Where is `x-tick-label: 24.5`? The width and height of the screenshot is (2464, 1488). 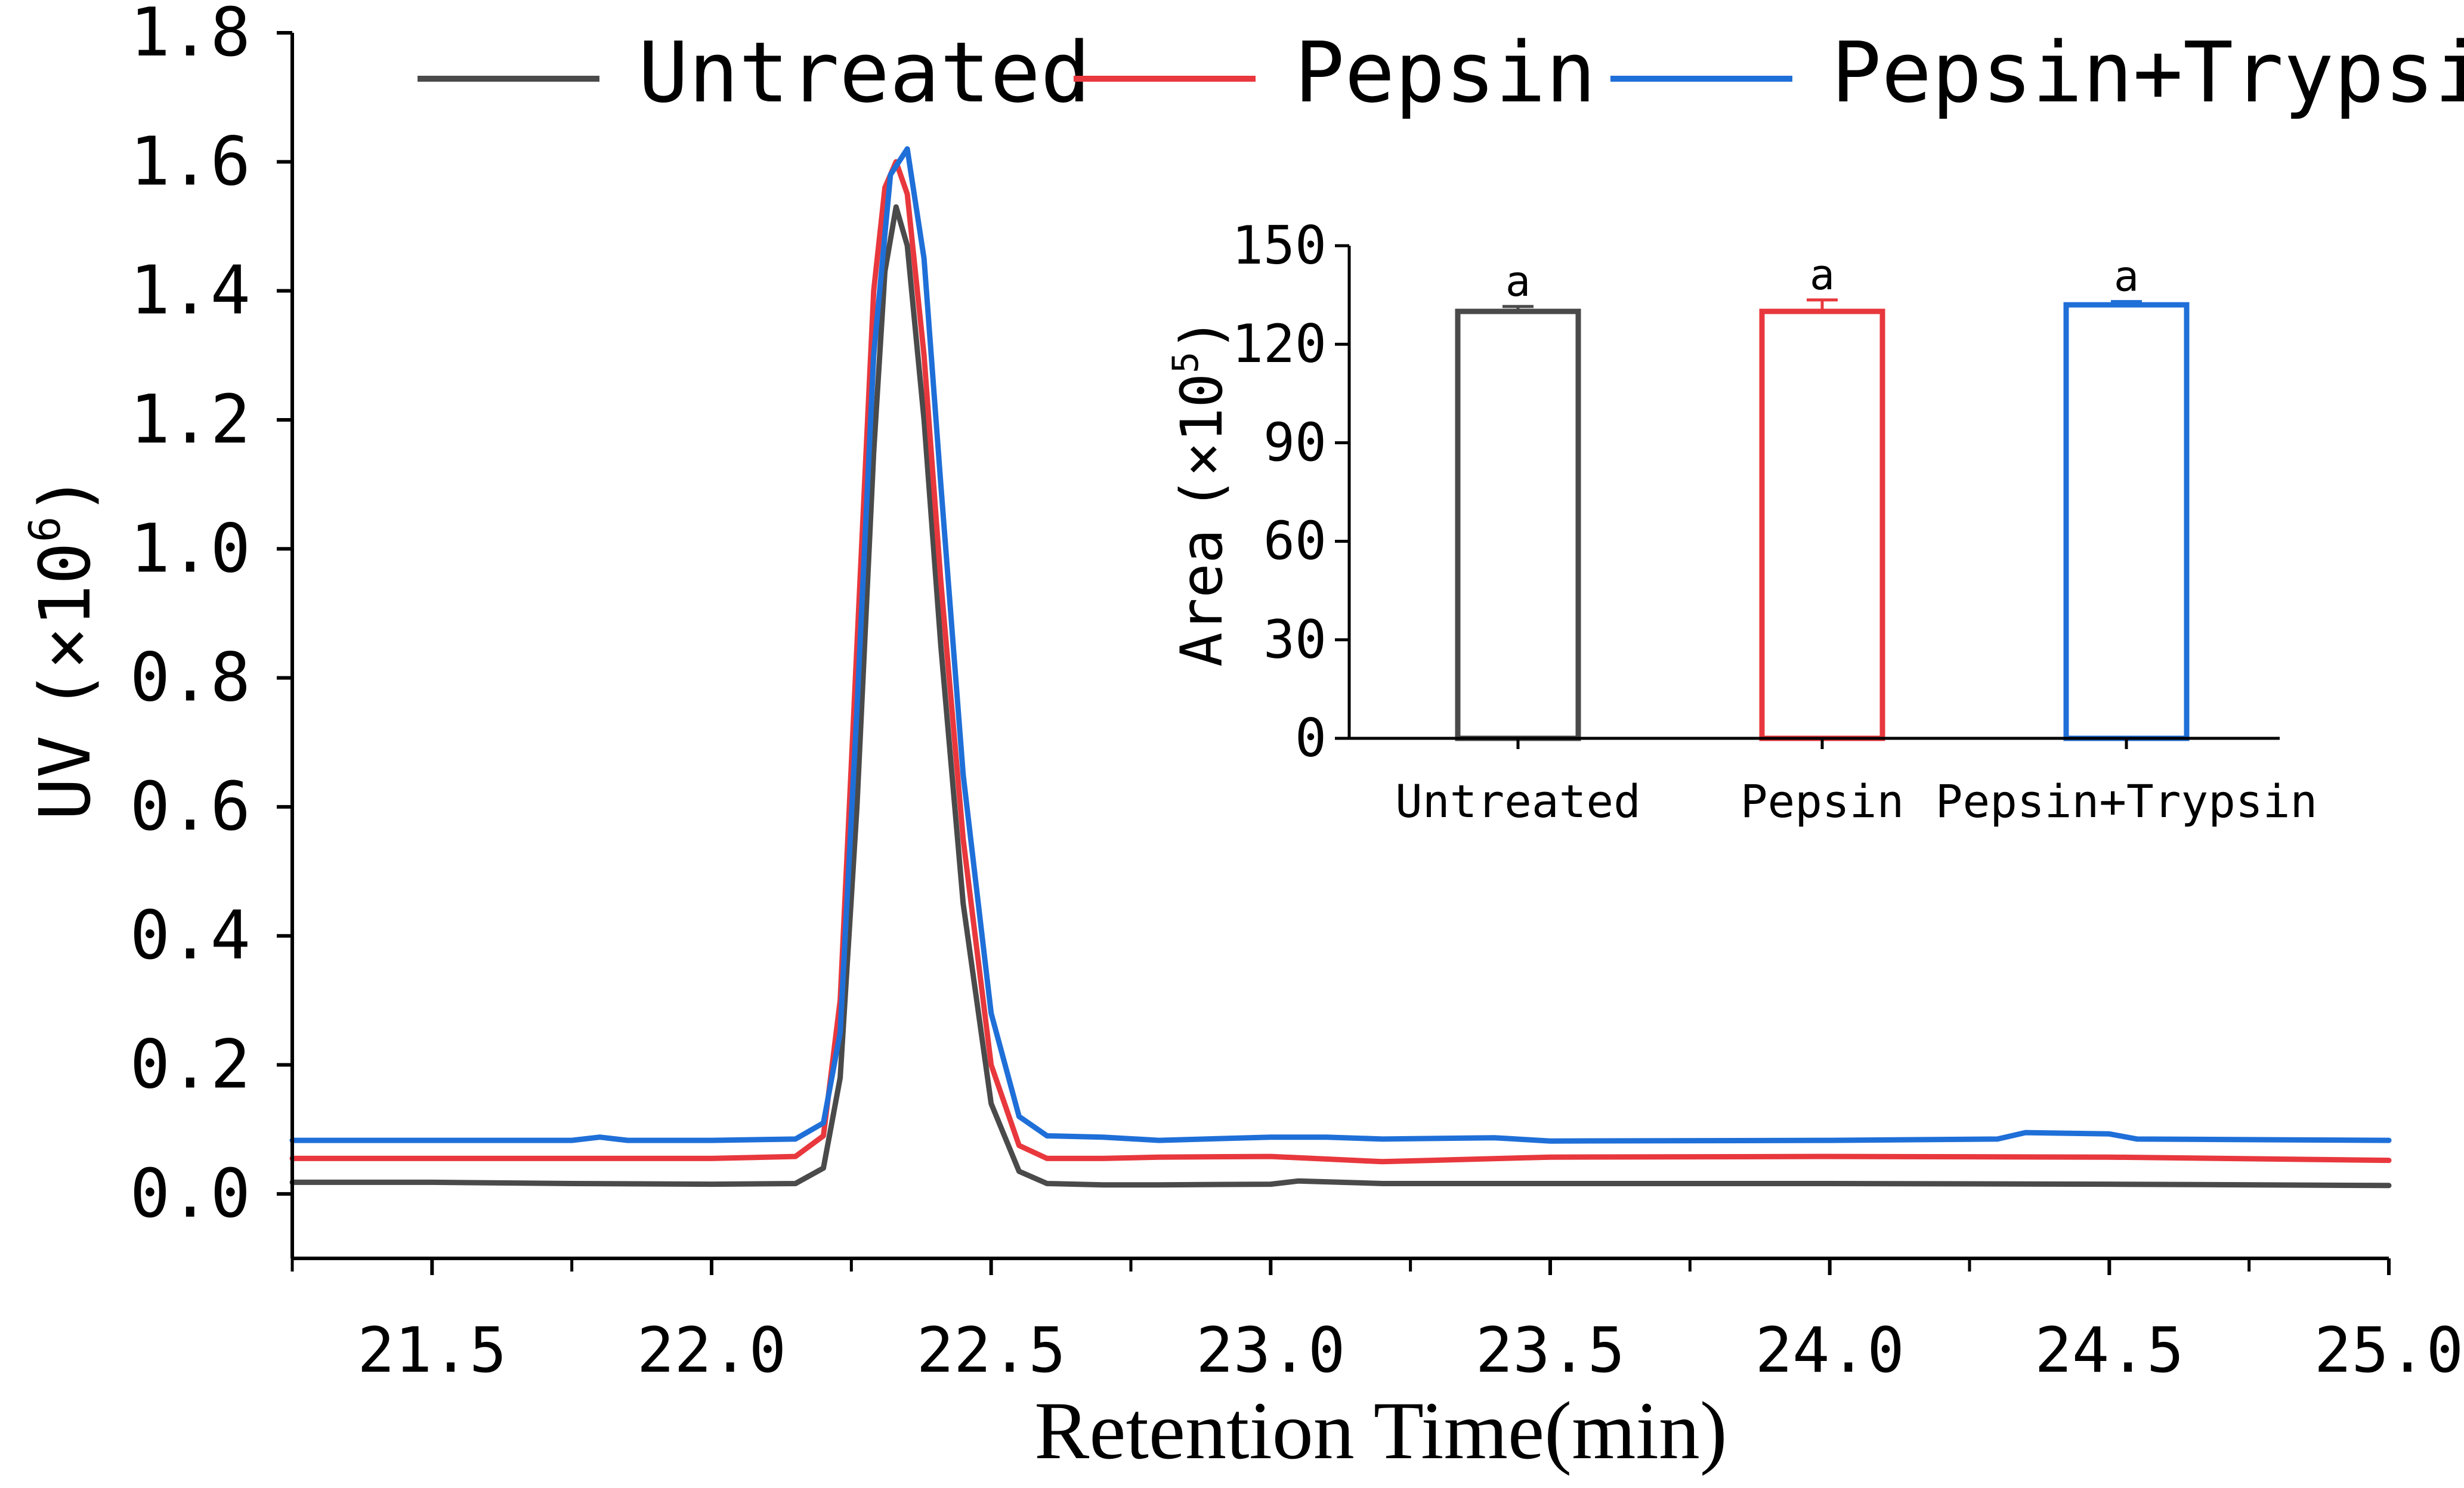 x-tick-label: 24.5 is located at coordinates (2109, 1350).